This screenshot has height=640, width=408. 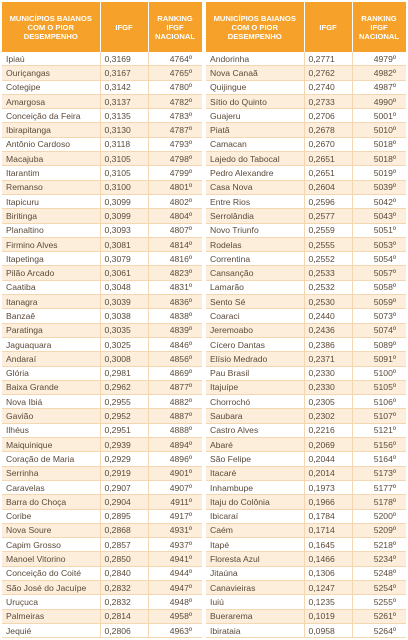 I want to click on municipality: Caatiba, so click(x=51, y=288).